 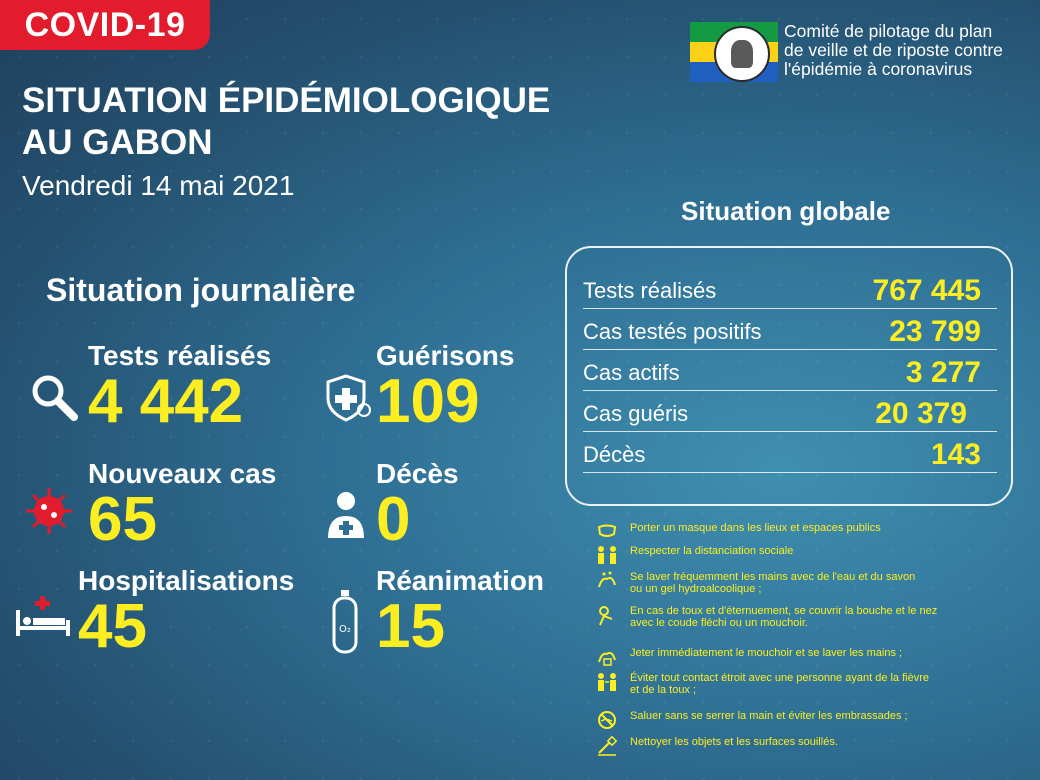 What do you see at coordinates (322, 122) in the screenshot?
I see `page-title: SITUATION ÉPIDÉMIOLOGIQUE AU GABON` at bounding box center [322, 122].